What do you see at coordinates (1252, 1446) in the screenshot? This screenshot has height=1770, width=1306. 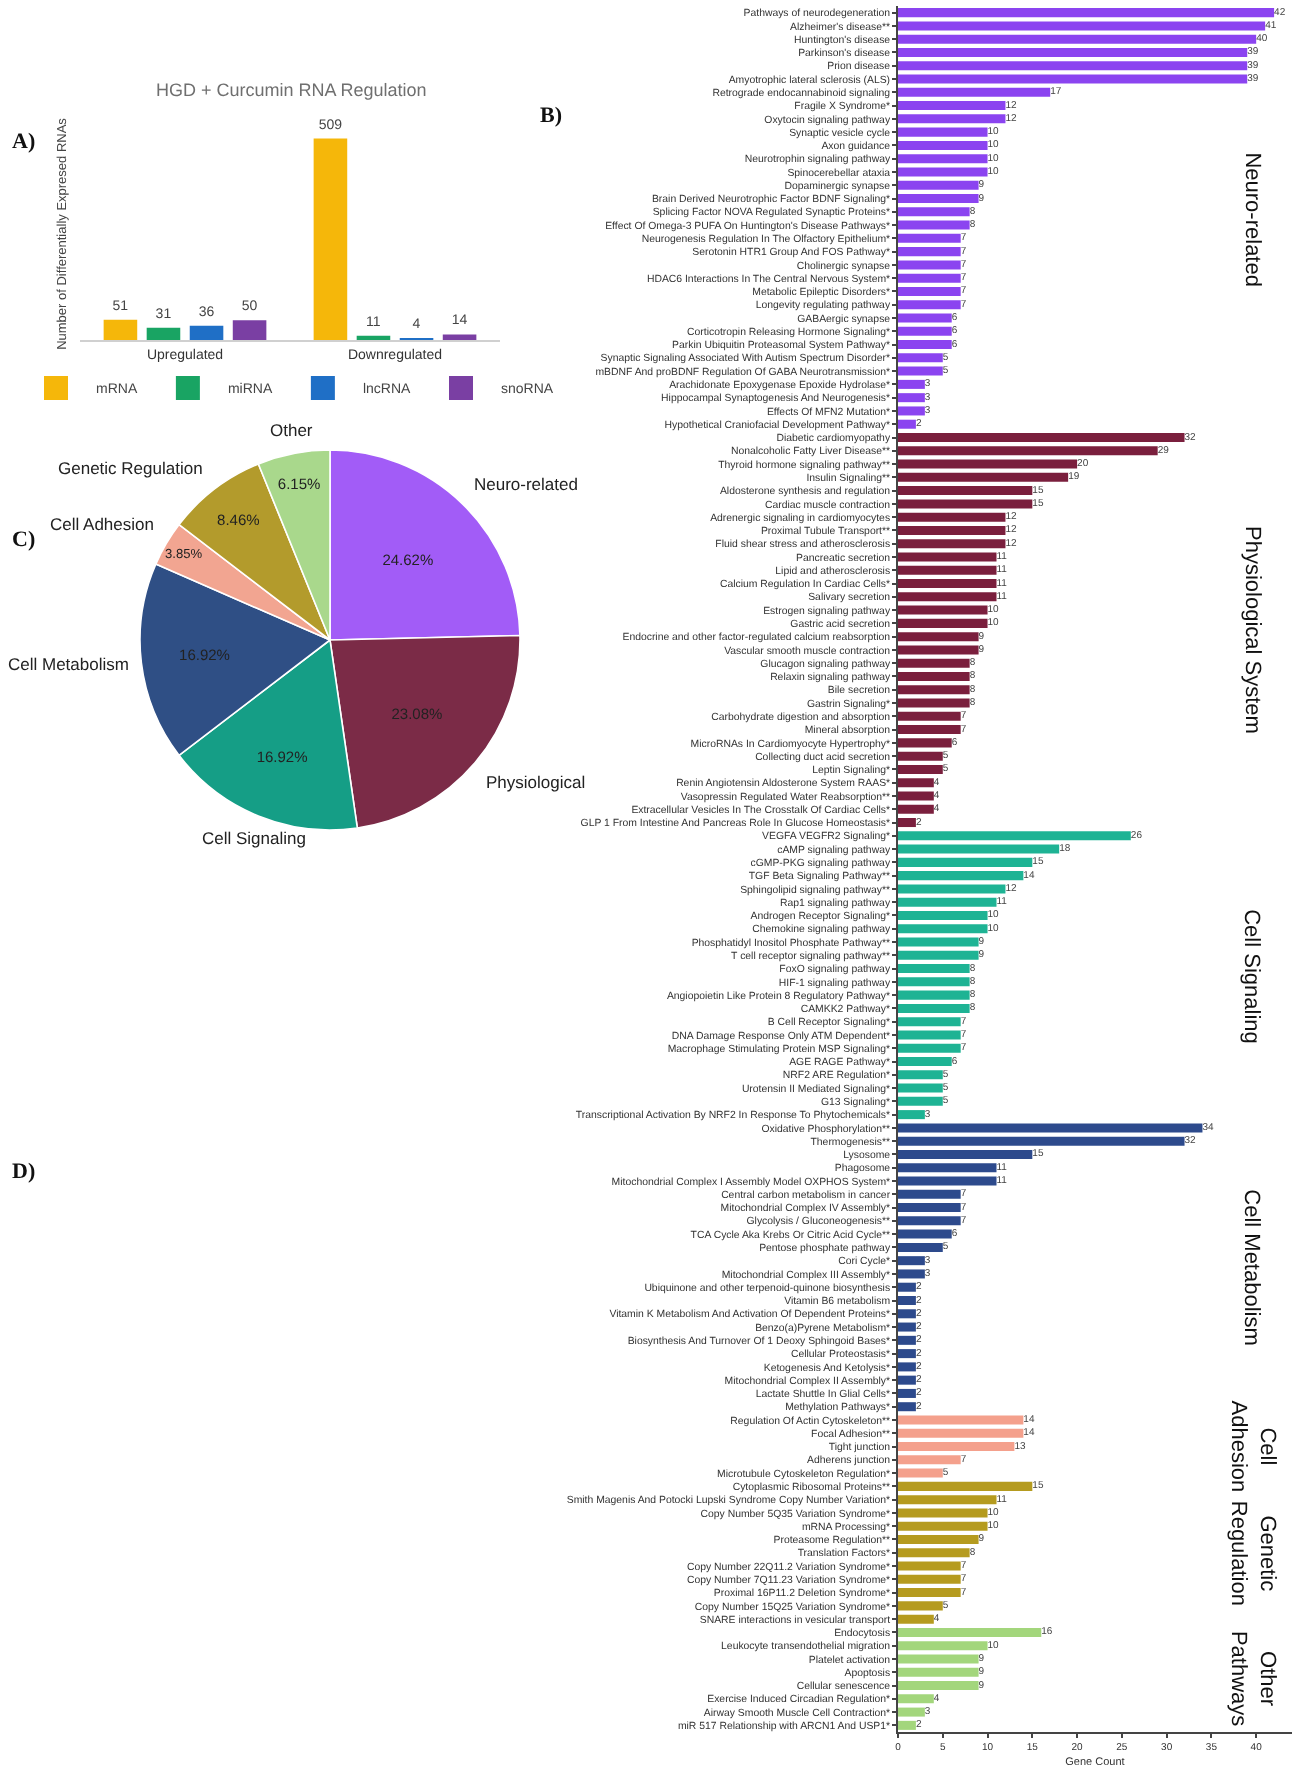 I see `annotation: Cell Adhesion` at bounding box center [1252, 1446].